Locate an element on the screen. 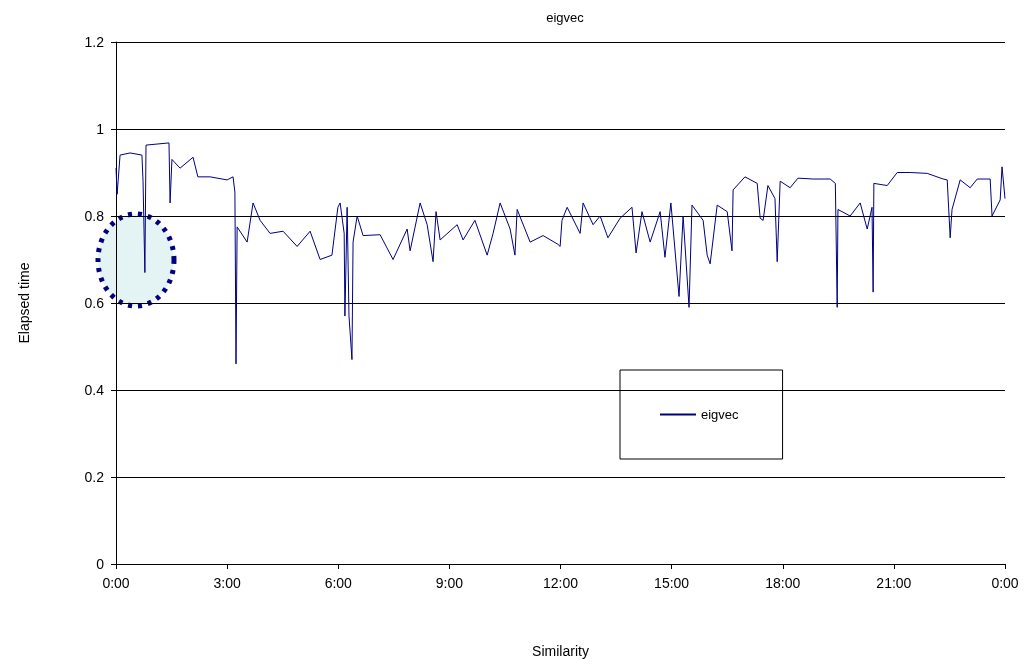 The height and width of the screenshot is (666, 1025). y-tick-label: 0.8 is located at coordinates (94, 216).